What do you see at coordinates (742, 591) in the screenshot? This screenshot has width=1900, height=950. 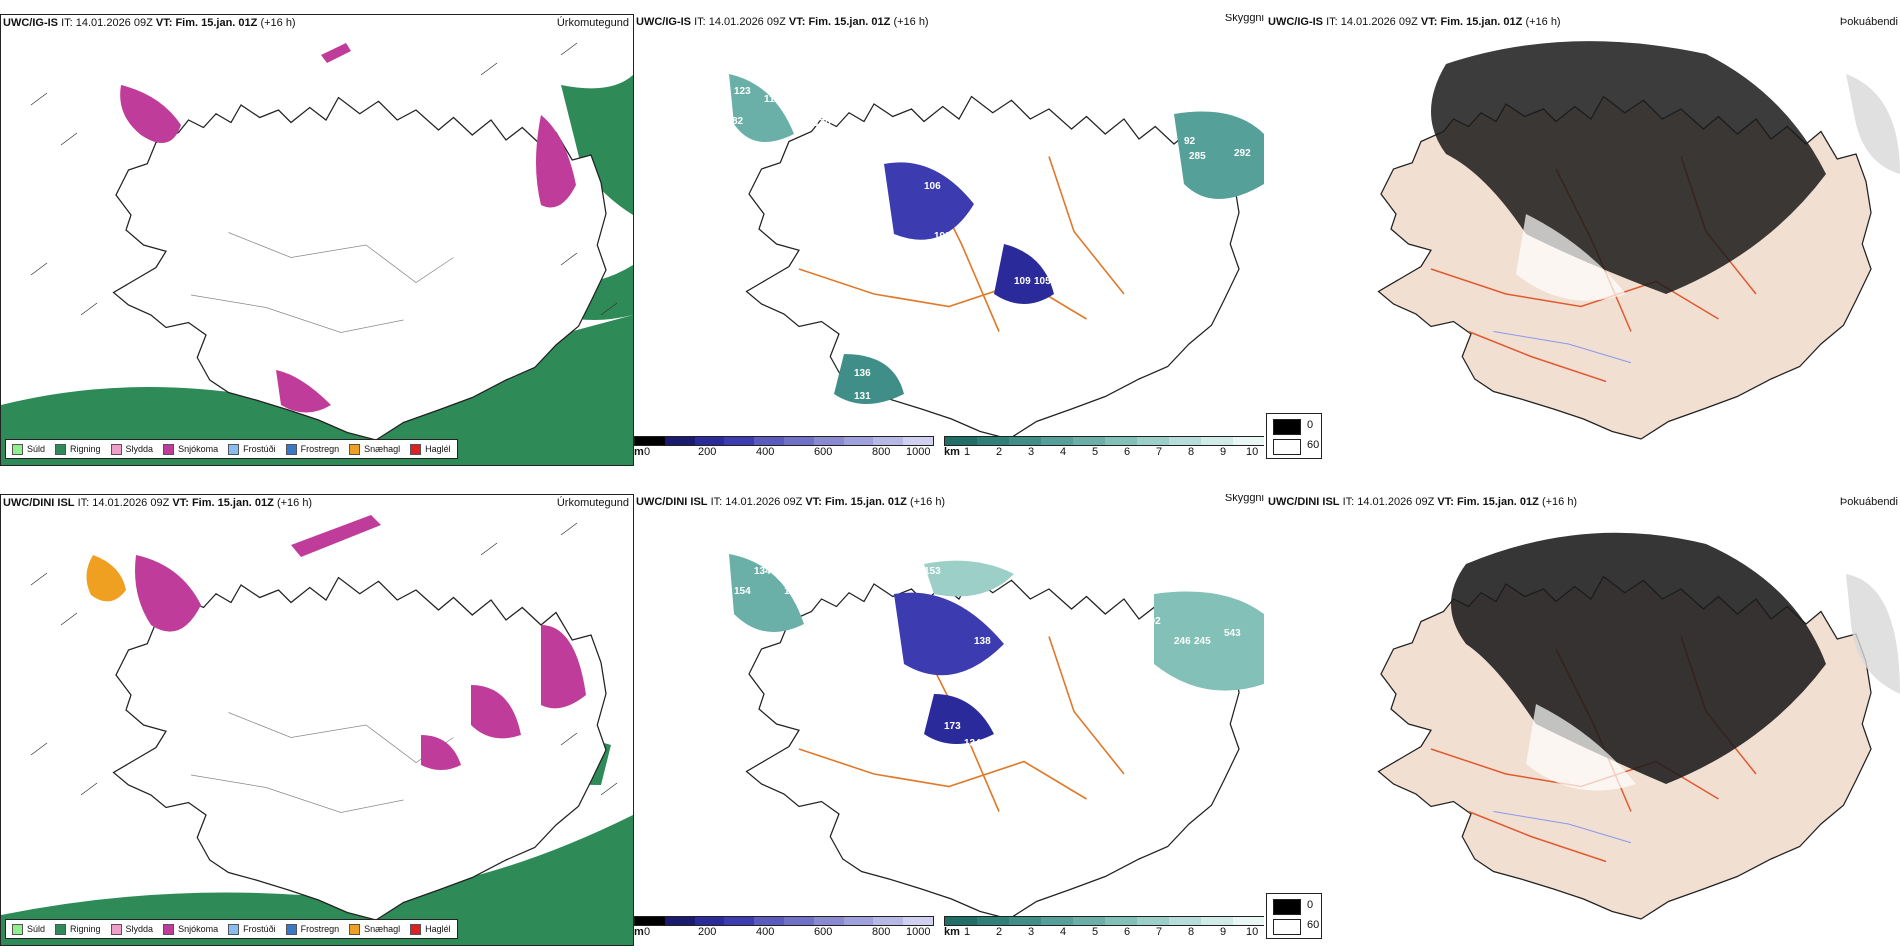 I see `ceiling-label: 154` at bounding box center [742, 591].